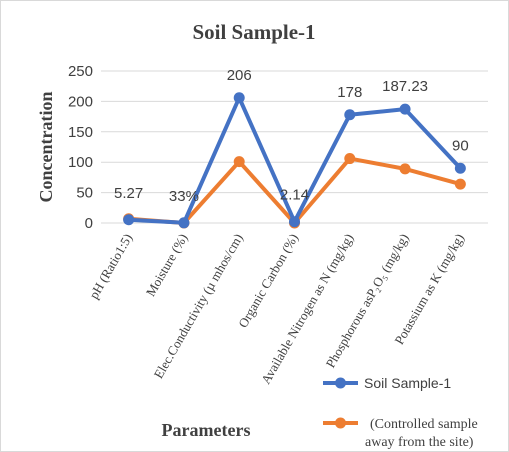 The width and height of the screenshot is (509, 452). What do you see at coordinates (46, 147) in the screenshot?
I see `y-axis-title: Concentration` at bounding box center [46, 147].